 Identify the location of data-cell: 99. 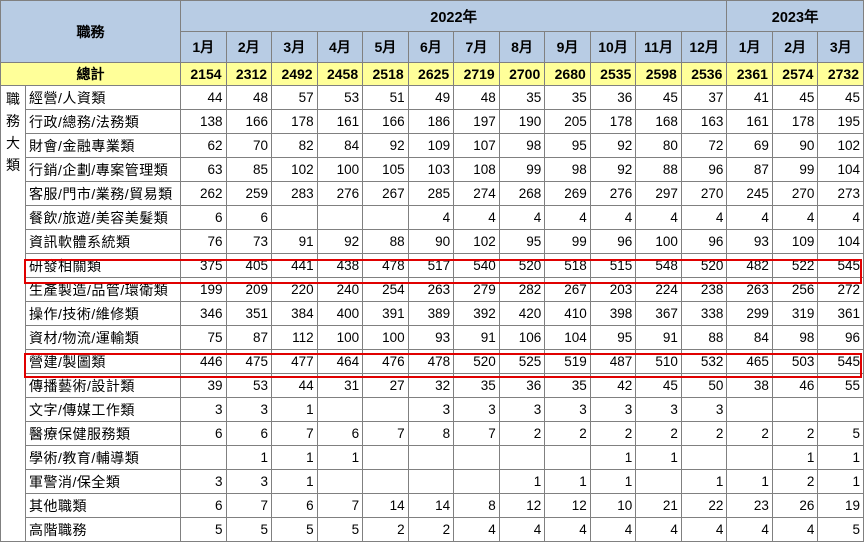
(567, 241).